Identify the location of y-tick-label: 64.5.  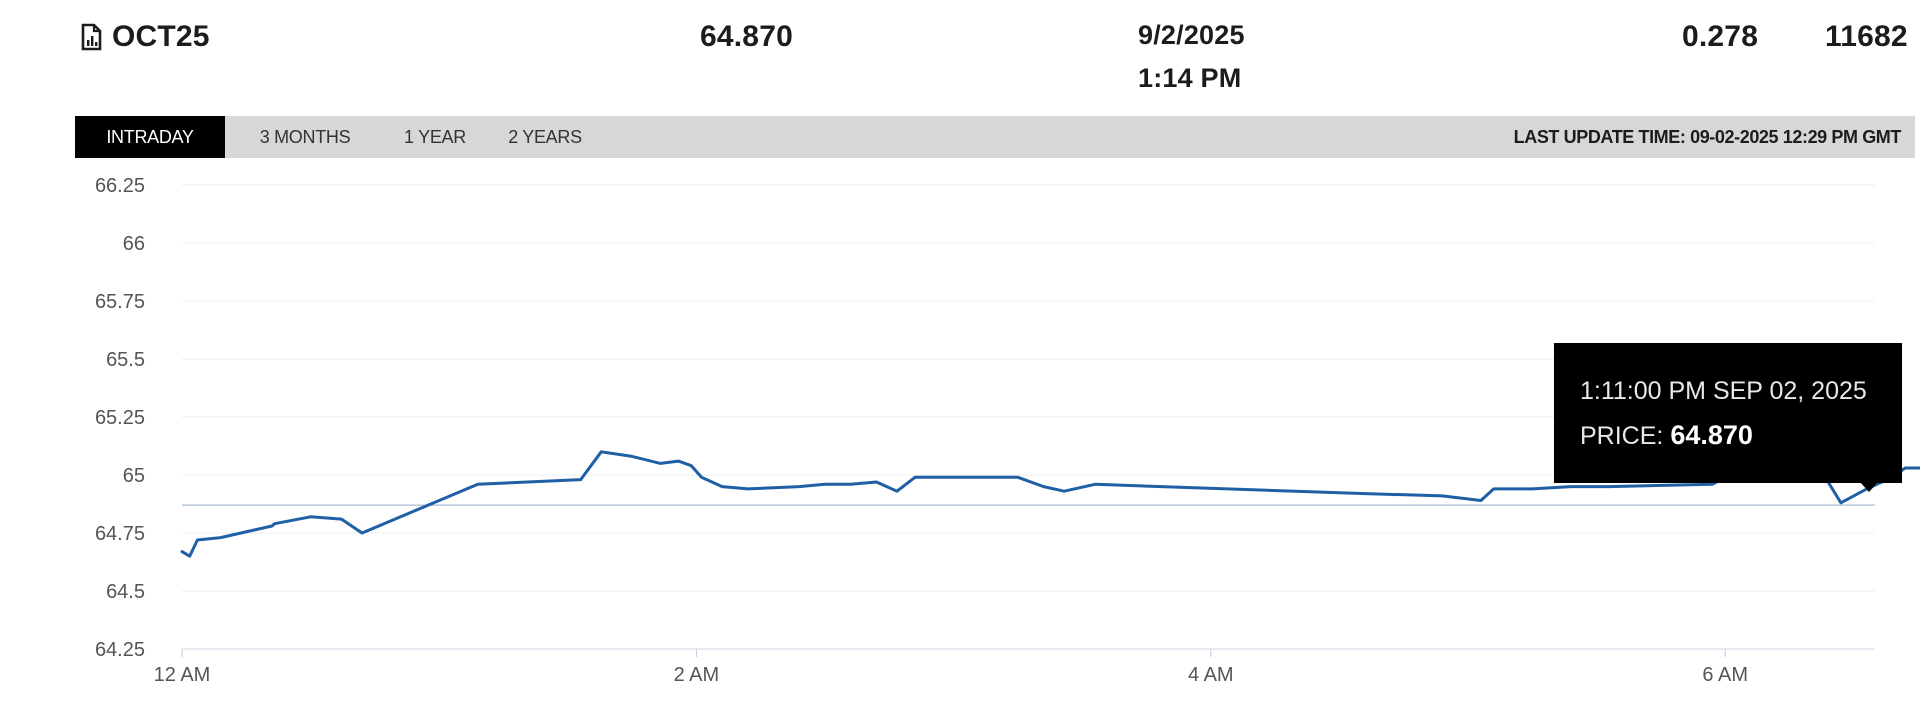
(125, 592).